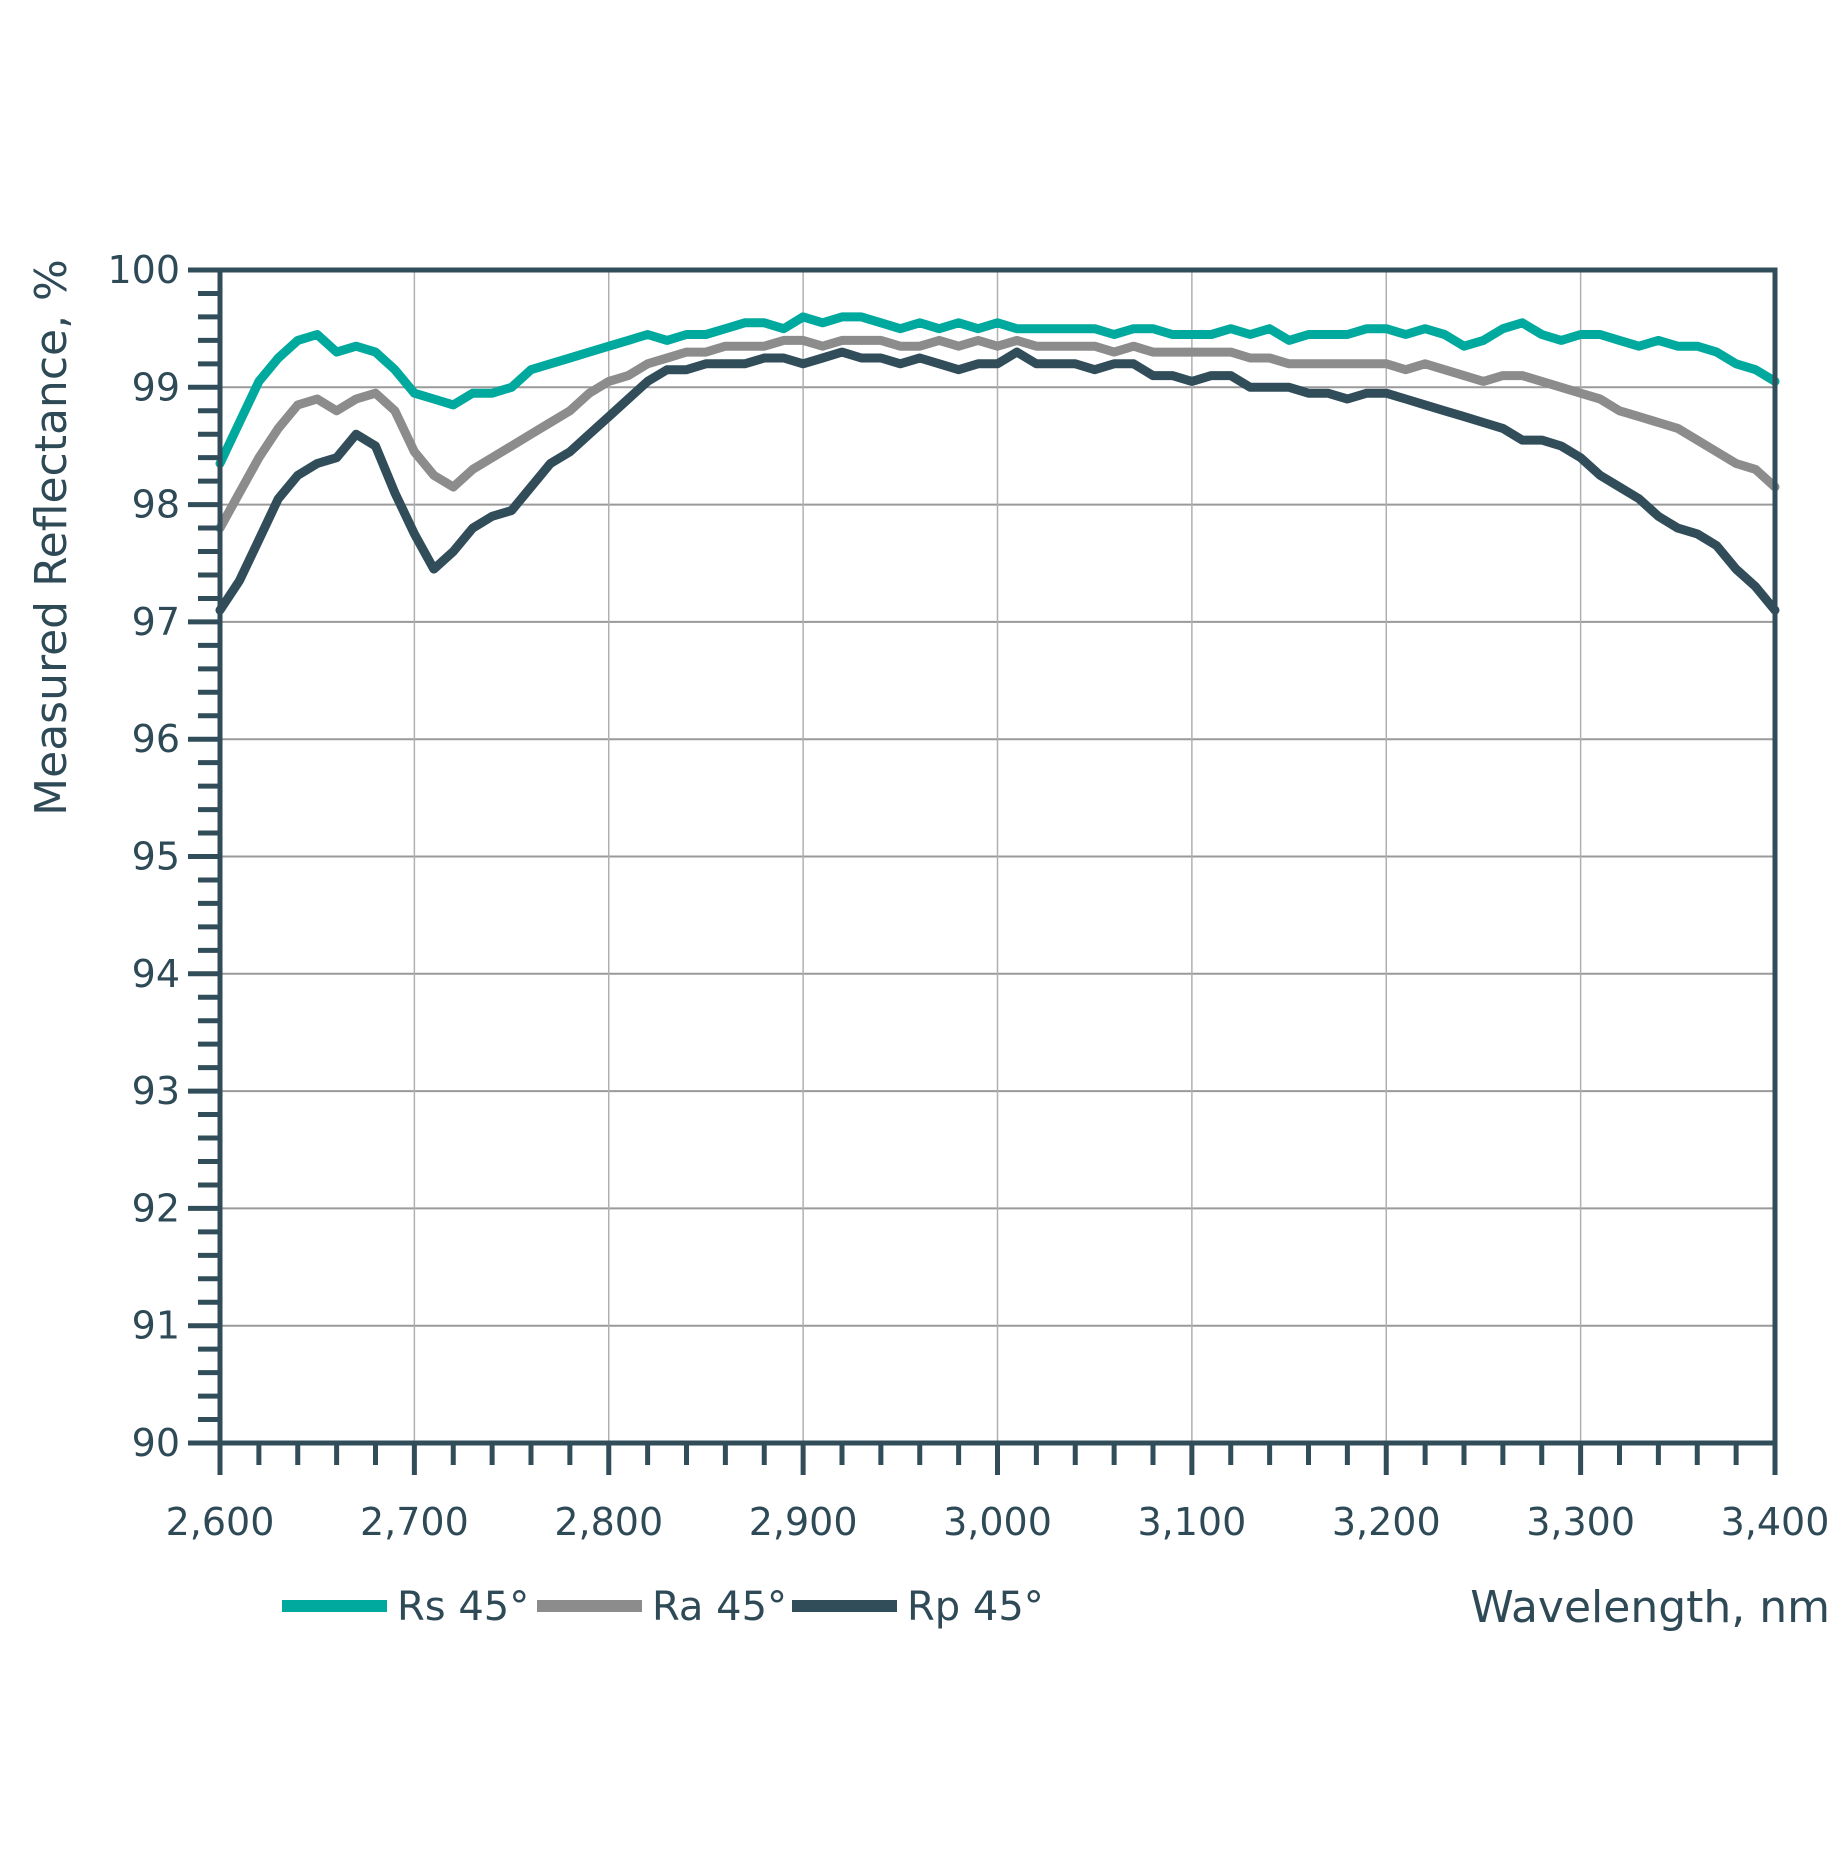  I want to click on x-axis-title: Wavelength, nm, so click(1650, 1607).